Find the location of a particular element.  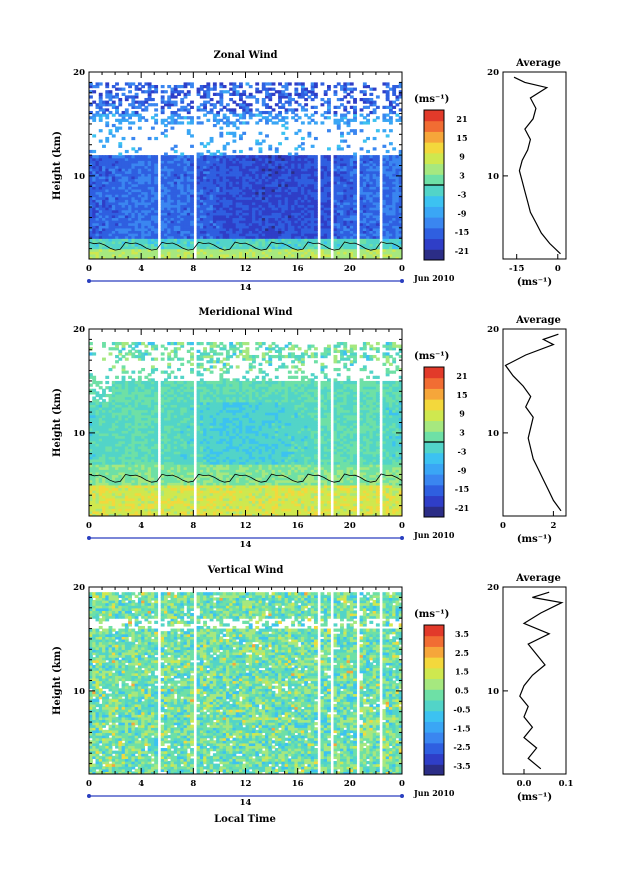

zero-contour is located at coordinates (245, 246).